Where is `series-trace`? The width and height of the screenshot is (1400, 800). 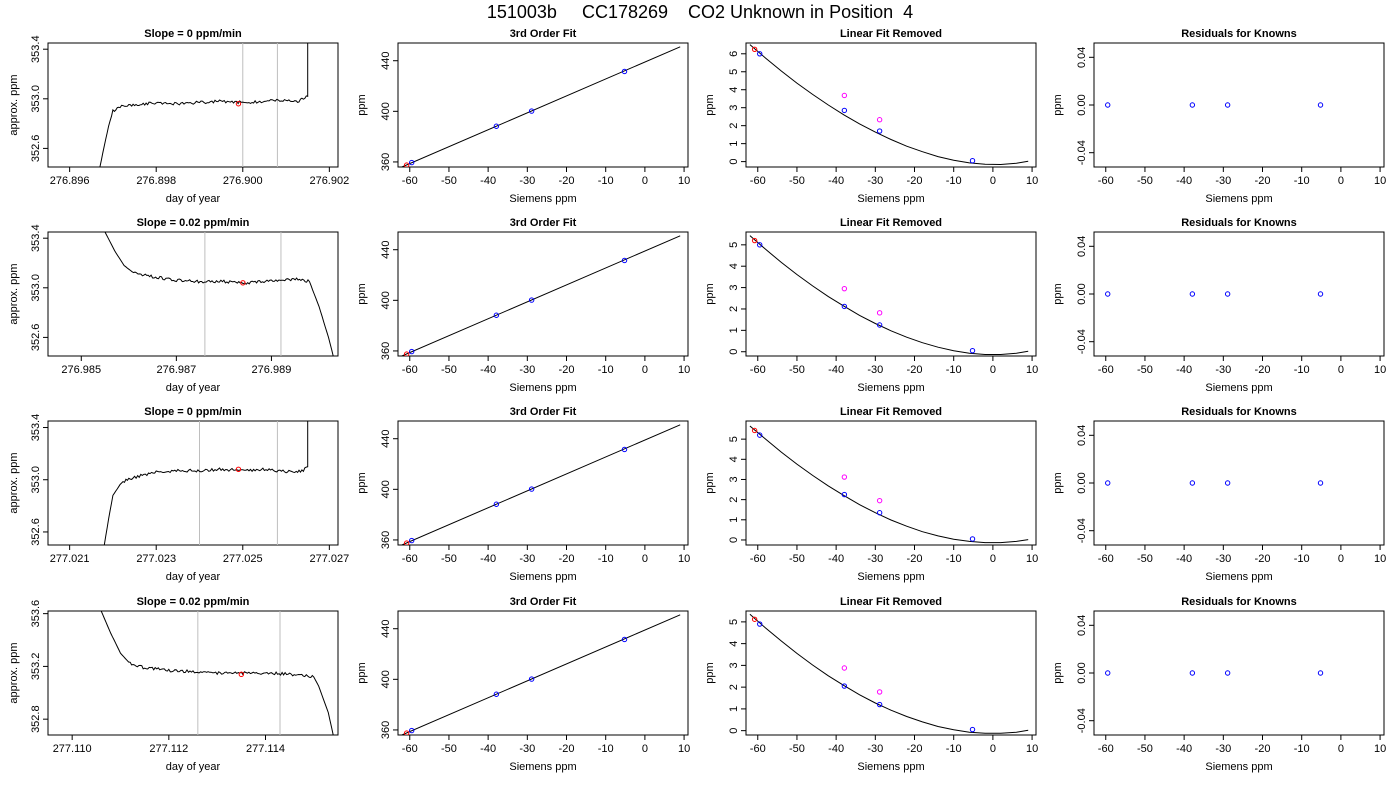 series-trace is located at coordinates (217, 673).